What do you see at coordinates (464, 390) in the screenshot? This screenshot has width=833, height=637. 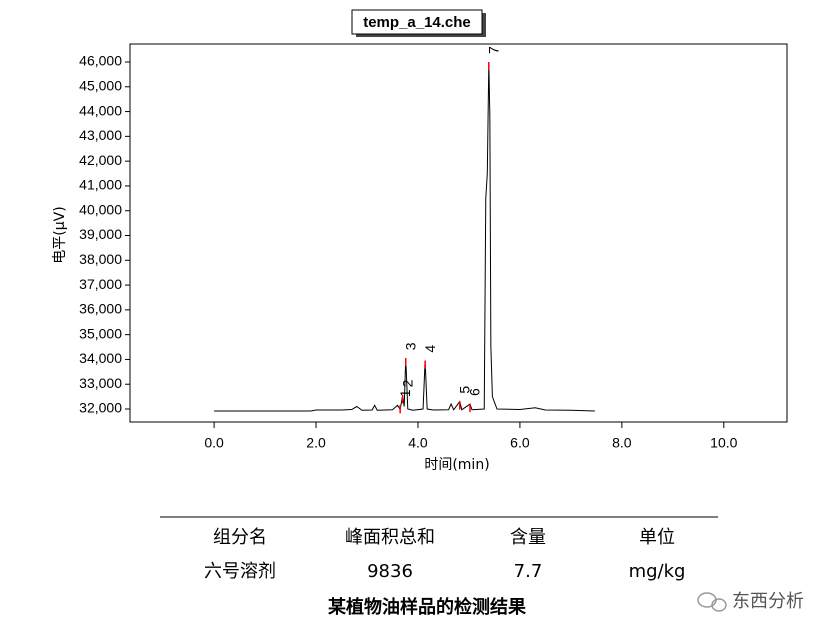 I see `peak-label: 5` at bounding box center [464, 390].